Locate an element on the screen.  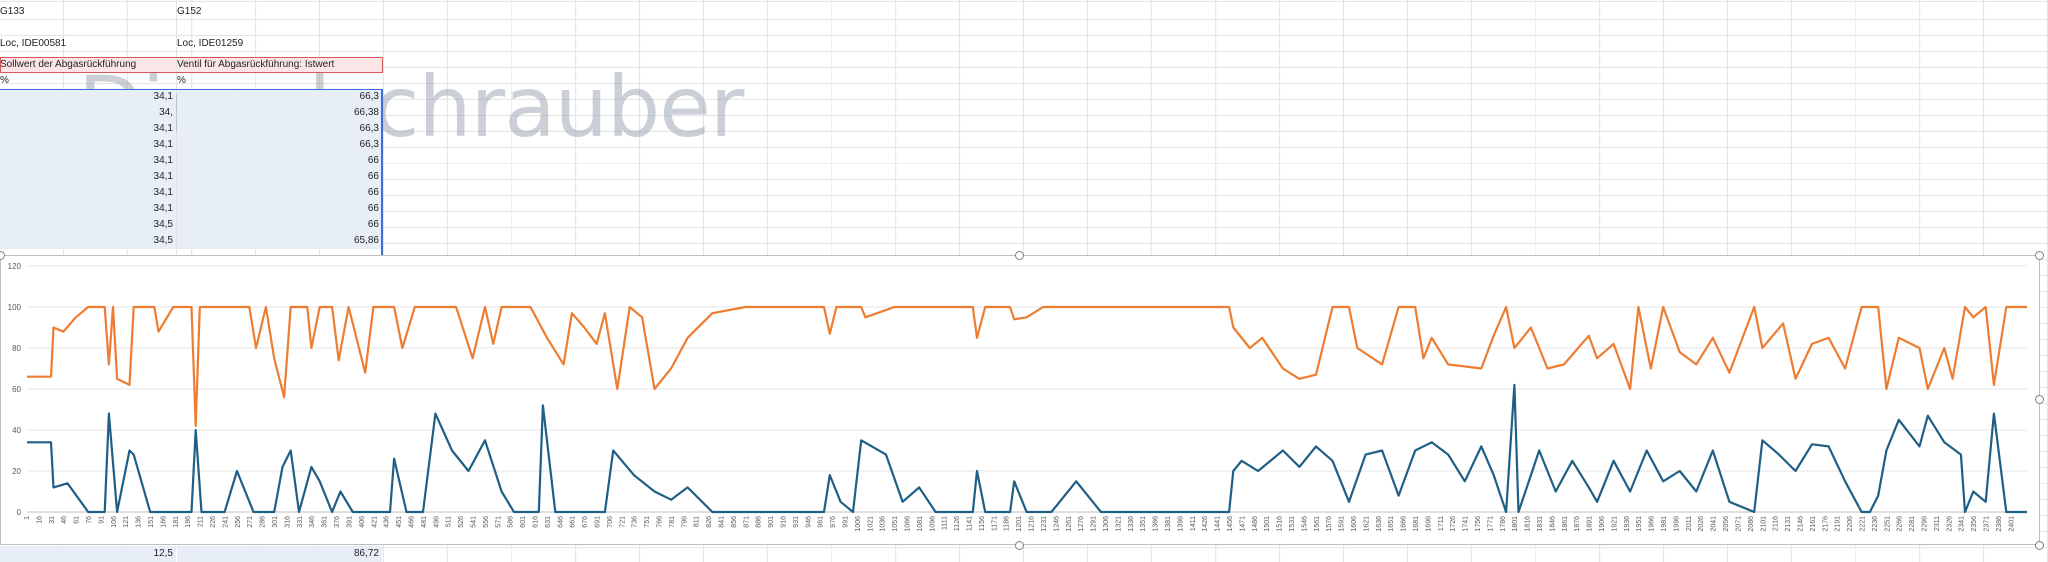
unit-a: % is located at coordinates (4, 80).